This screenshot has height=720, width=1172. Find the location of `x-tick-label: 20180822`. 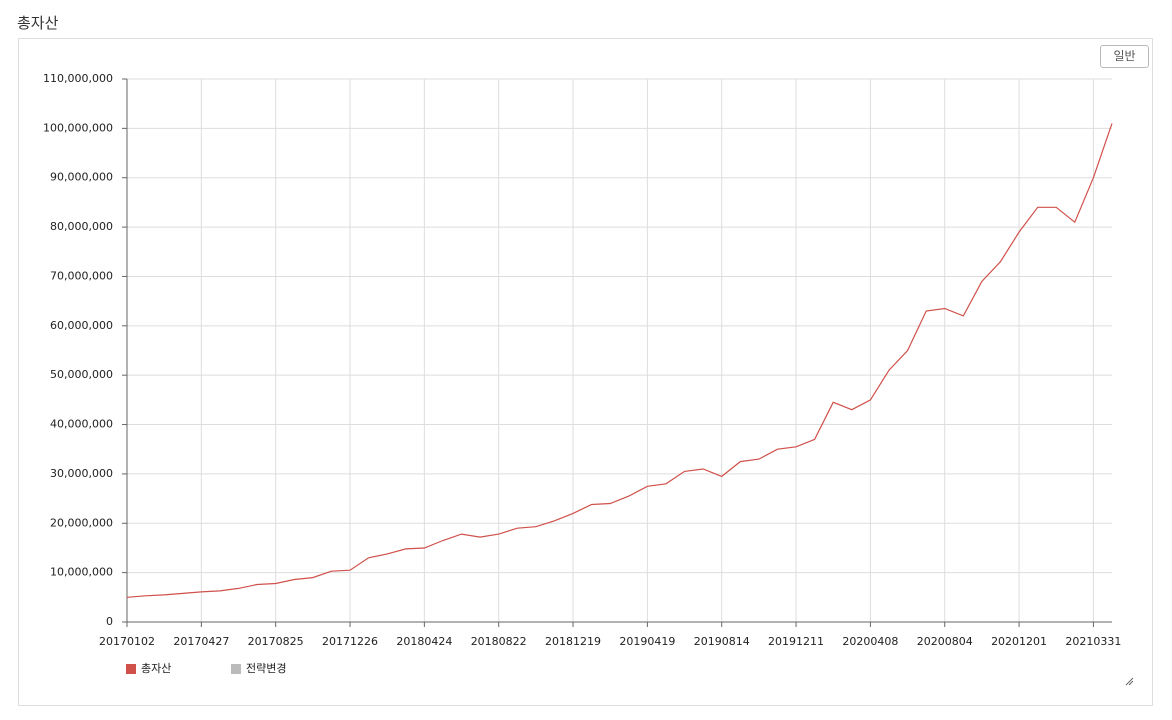

x-tick-label: 20180822 is located at coordinates (499, 641).